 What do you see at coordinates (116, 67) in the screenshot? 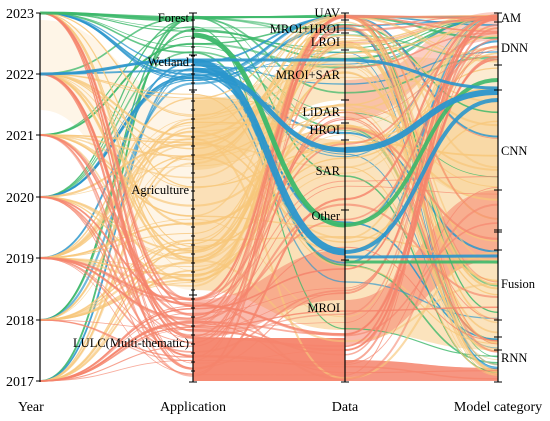
I see `flow-wetland-2022` at bounding box center [116, 67].